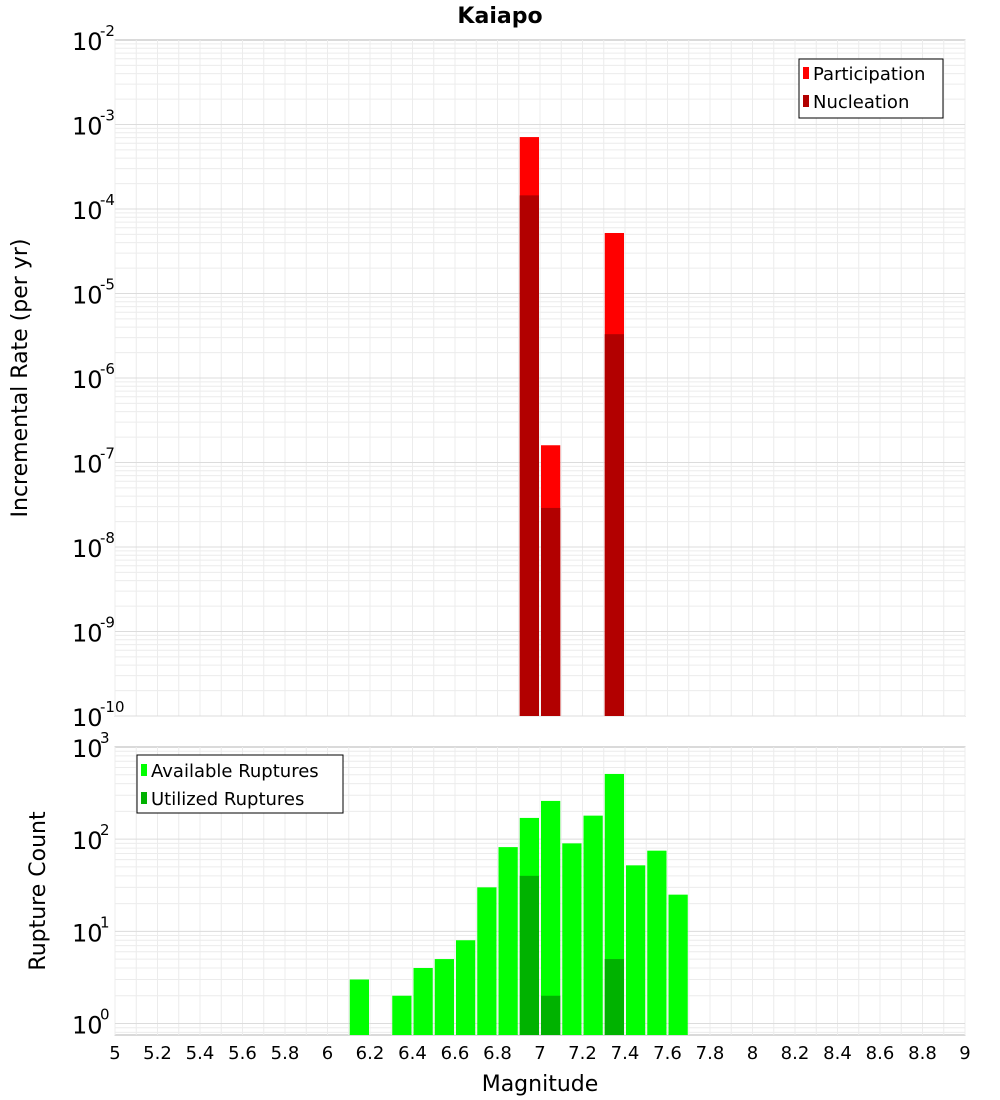 Image resolution: width=1000 pixels, height=1100 pixels. I want to click on x-tick-label: 5.4, so click(200, 1053).